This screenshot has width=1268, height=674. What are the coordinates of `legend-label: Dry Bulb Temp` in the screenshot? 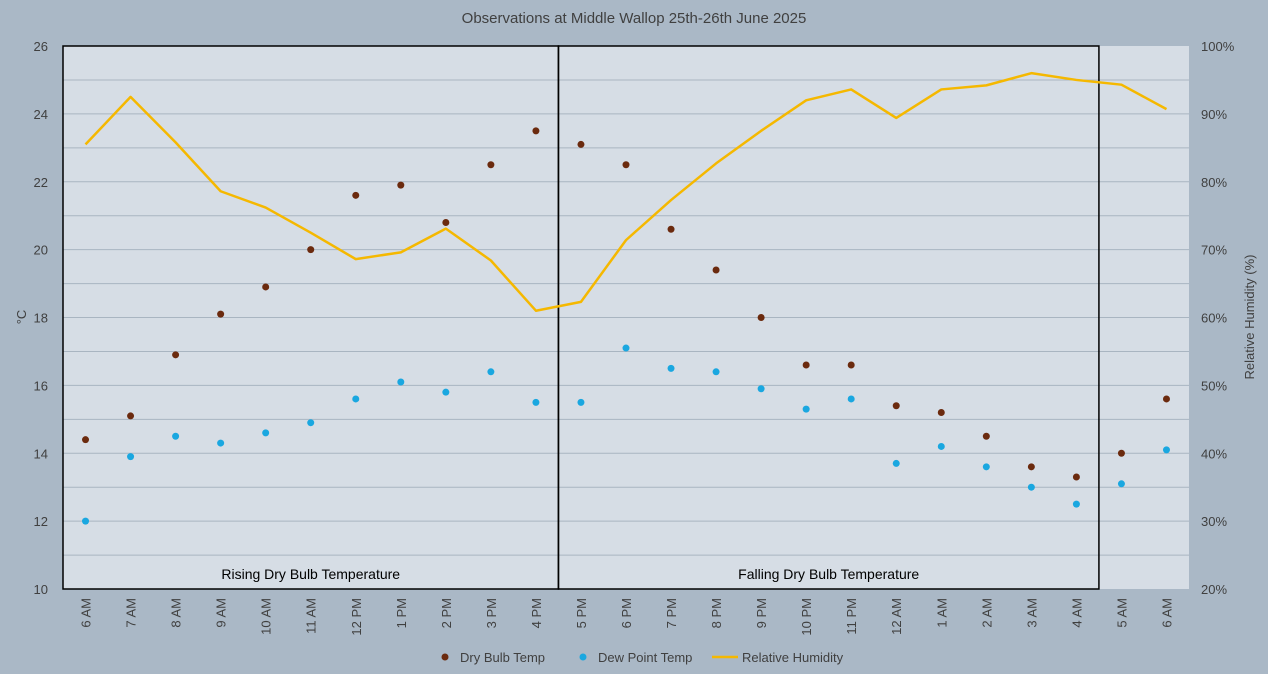 It's located at (502, 657).